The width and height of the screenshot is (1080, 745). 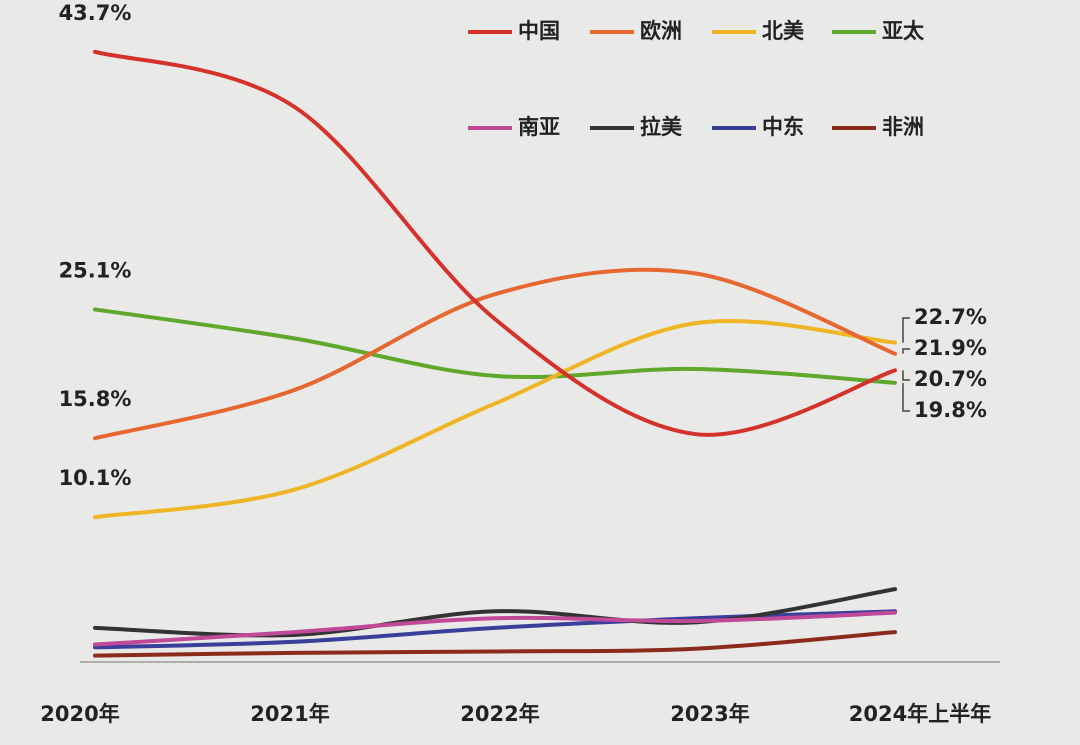 What do you see at coordinates (539, 127) in the screenshot?
I see `legend-label: 南亚` at bounding box center [539, 127].